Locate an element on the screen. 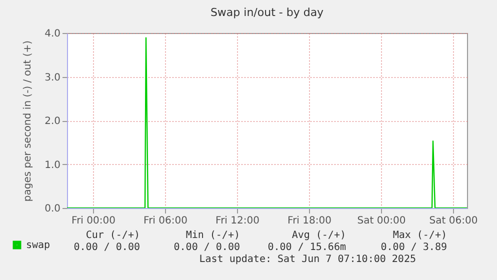 This screenshot has width=497, height=280. x-tick-label: Fri 06:00 is located at coordinates (166, 221).